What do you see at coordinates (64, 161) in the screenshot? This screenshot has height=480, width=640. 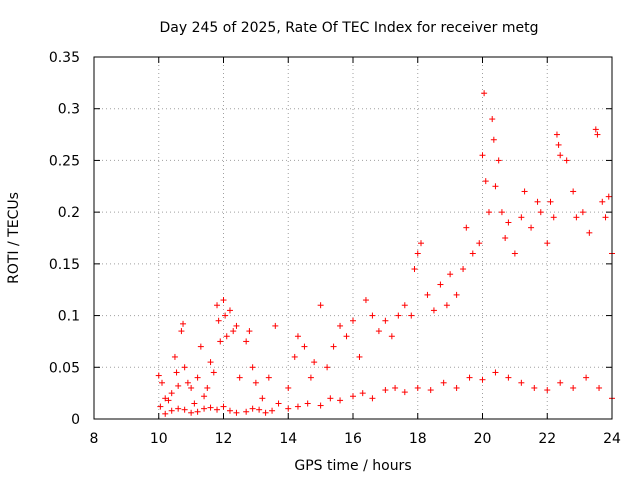 I see `y-tick-label: 0.25` at bounding box center [64, 161].